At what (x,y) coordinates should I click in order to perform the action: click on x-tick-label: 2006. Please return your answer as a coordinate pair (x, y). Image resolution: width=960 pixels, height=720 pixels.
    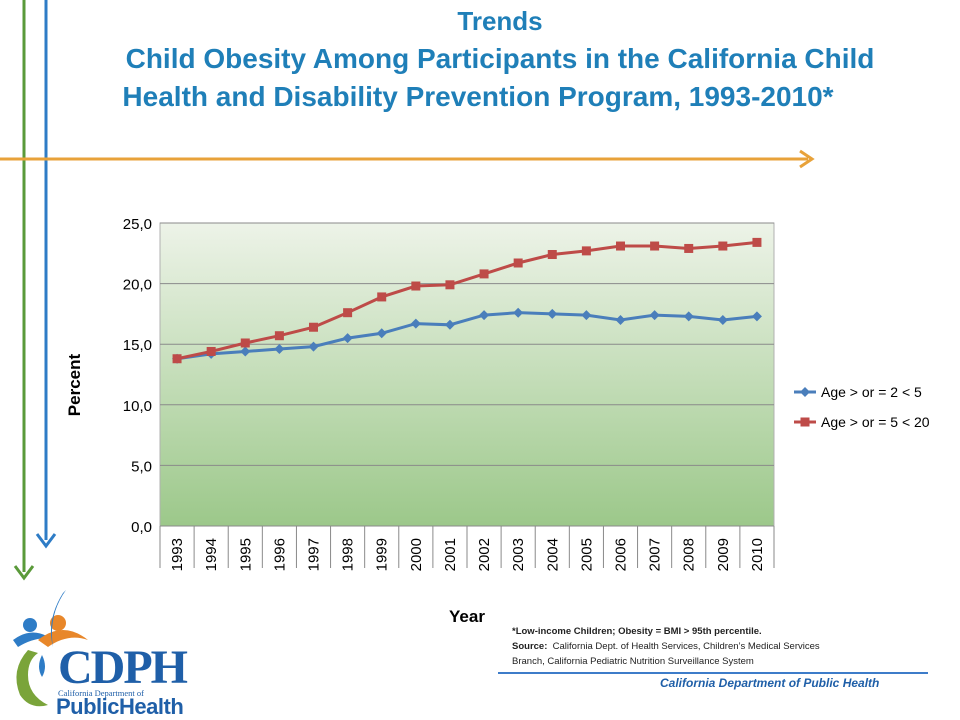
    Looking at the image, I should click on (621, 554).